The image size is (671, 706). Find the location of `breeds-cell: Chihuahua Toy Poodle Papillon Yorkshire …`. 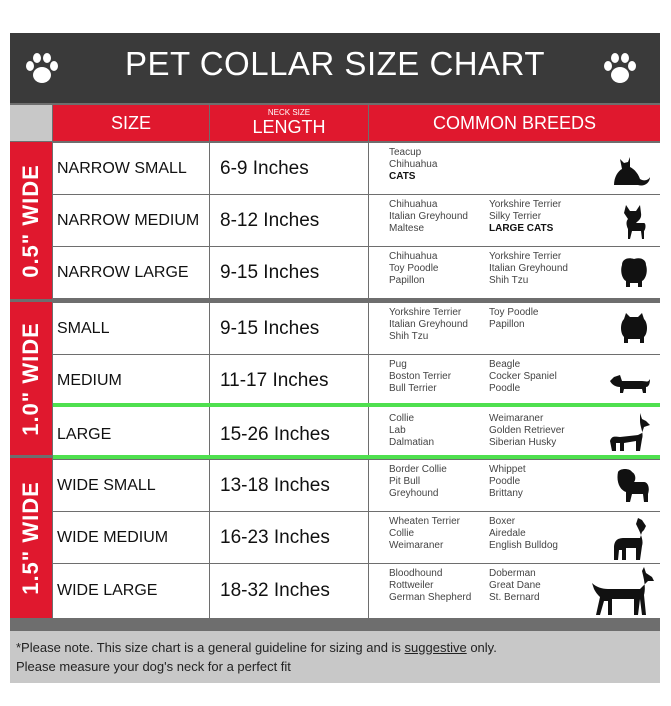

breeds-cell: Chihuahua Toy Poodle Papillon Yorkshire … is located at coordinates (514, 272).